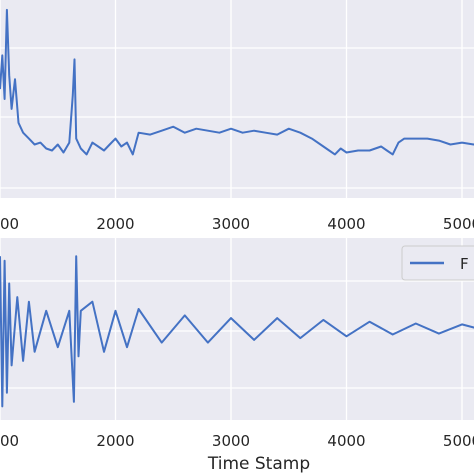 Image resolution: width=474 pixels, height=474 pixels. Describe the element at coordinates (437, 263) in the screenshot. I see `legend: F` at that location.